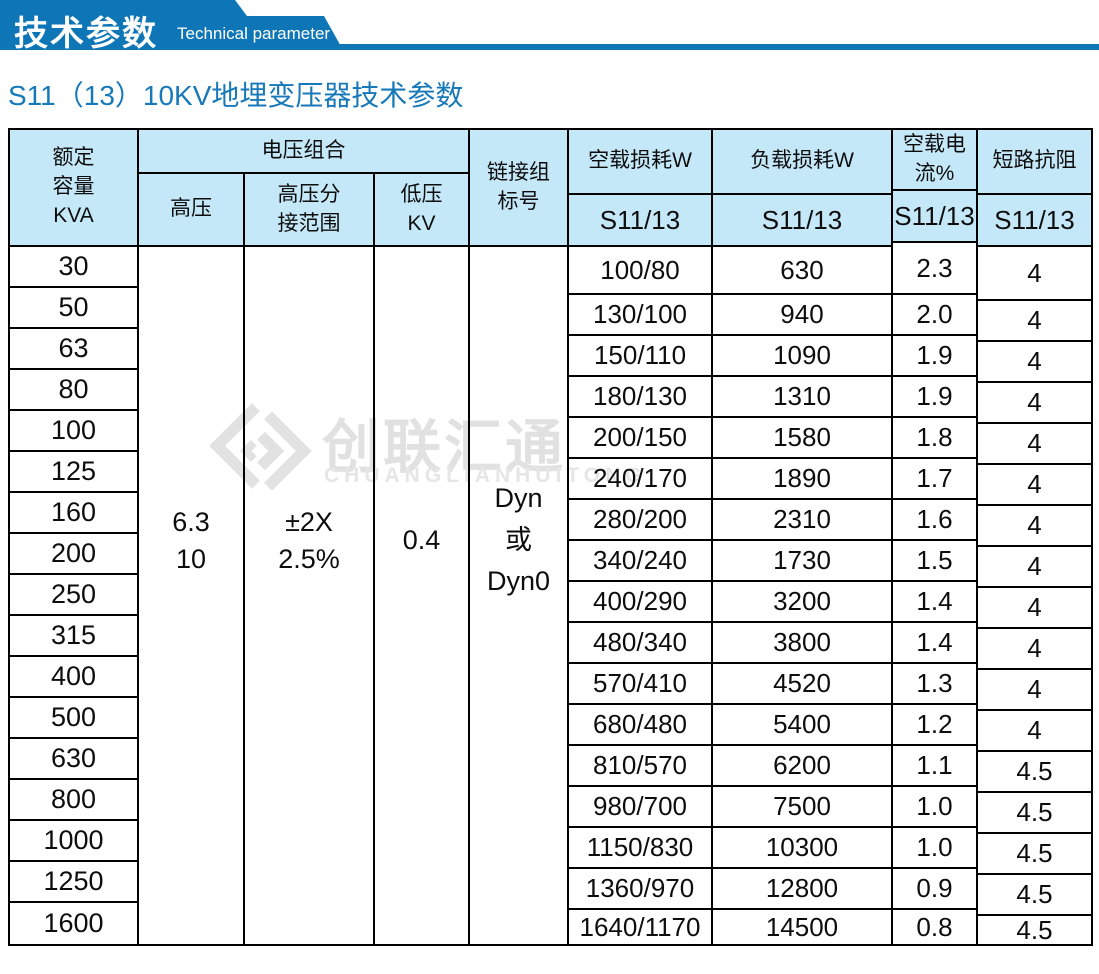  What do you see at coordinates (73, 923) in the screenshot?
I see `table-cell-kva: 1600` at bounding box center [73, 923].